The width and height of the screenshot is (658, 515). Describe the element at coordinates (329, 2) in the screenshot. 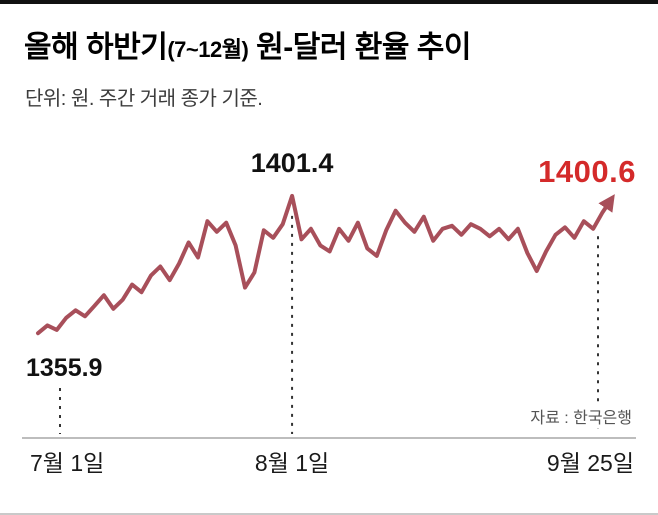

I see `top-rule` at that location.